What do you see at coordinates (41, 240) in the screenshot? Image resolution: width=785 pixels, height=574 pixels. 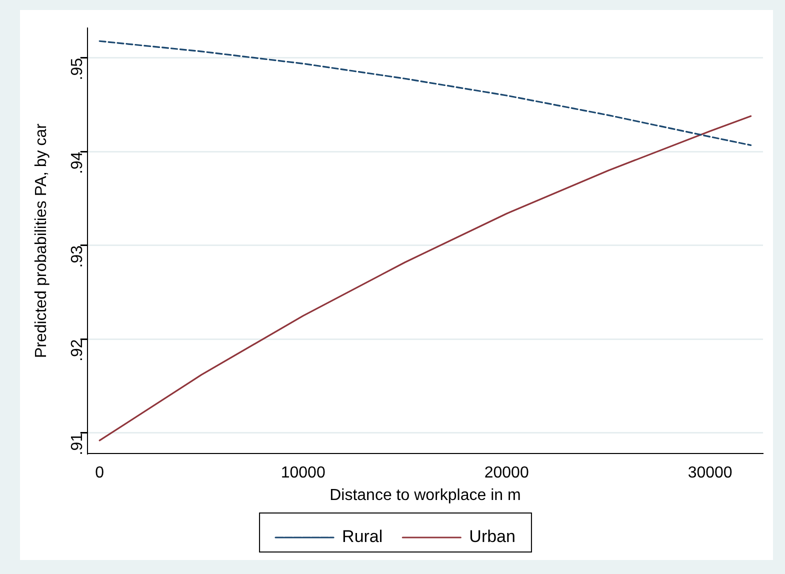 I see `y-axis-title: Predicted probabilities PA, by car` at bounding box center [41, 240].